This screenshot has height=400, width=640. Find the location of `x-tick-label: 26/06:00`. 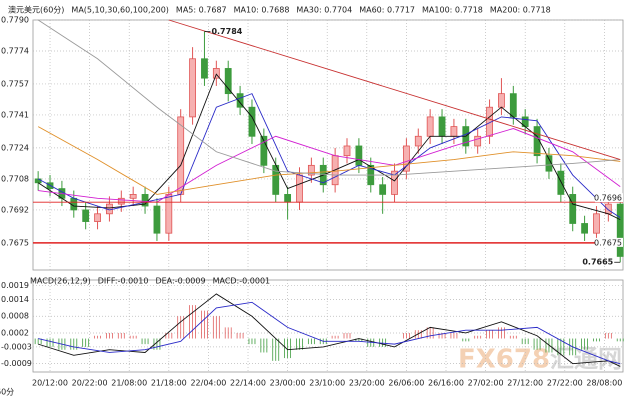

x-tick-label: 26/06:00 is located at coordinates (406, 383).